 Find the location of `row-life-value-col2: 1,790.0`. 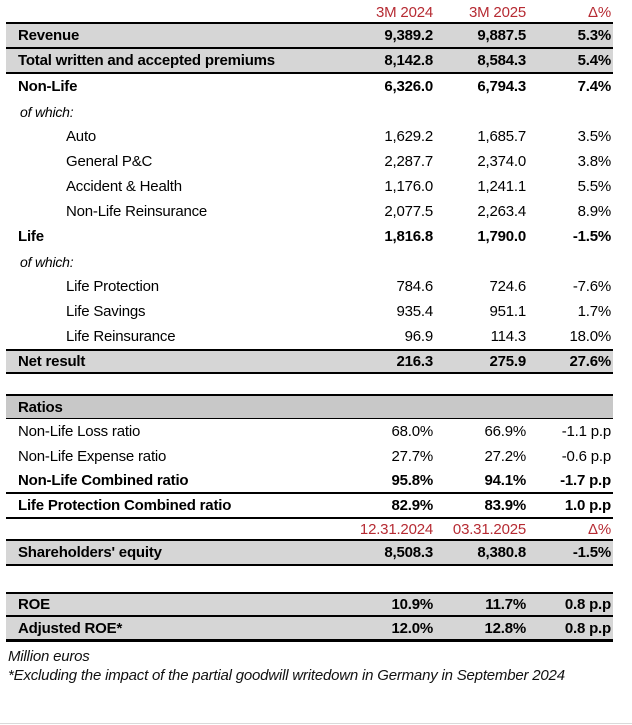

row-life-value-col2: 1,790.0 is located at coordinates (501, 236).